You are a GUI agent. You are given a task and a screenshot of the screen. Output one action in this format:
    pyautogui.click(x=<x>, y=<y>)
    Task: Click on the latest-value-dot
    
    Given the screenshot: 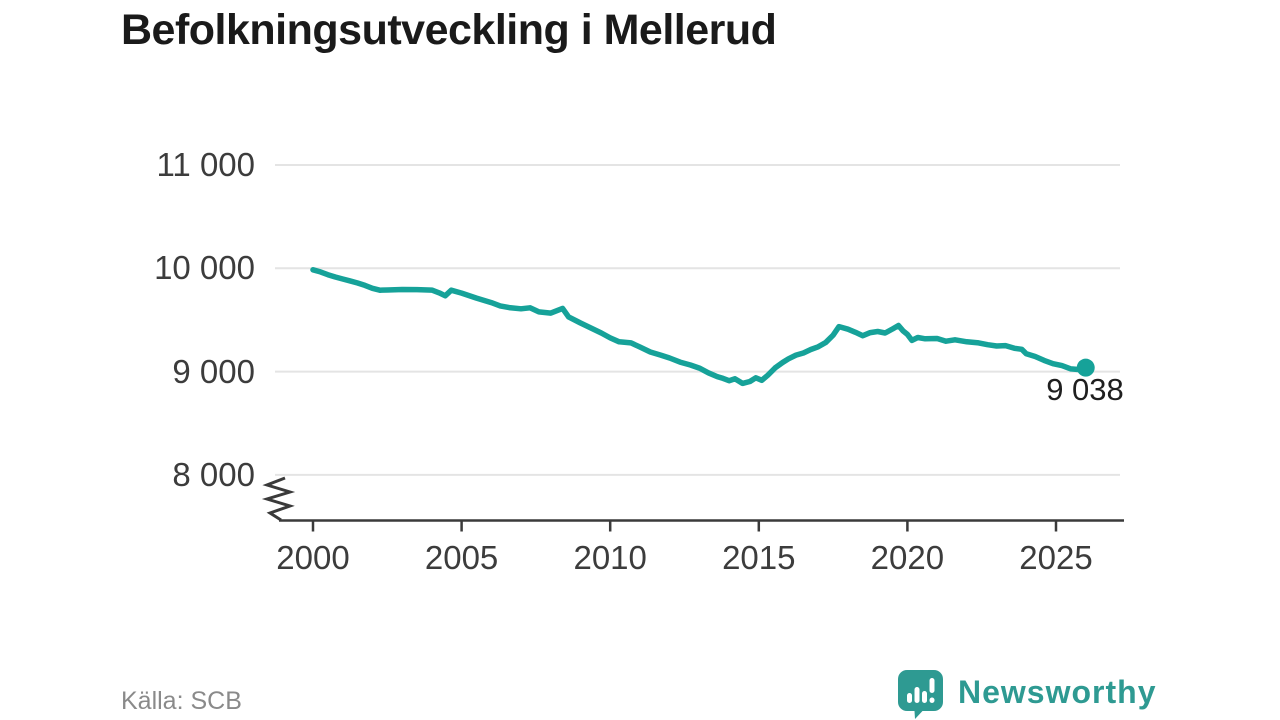 What is the action you would take?
    pyautogui.click(x=1085, y=367)
    